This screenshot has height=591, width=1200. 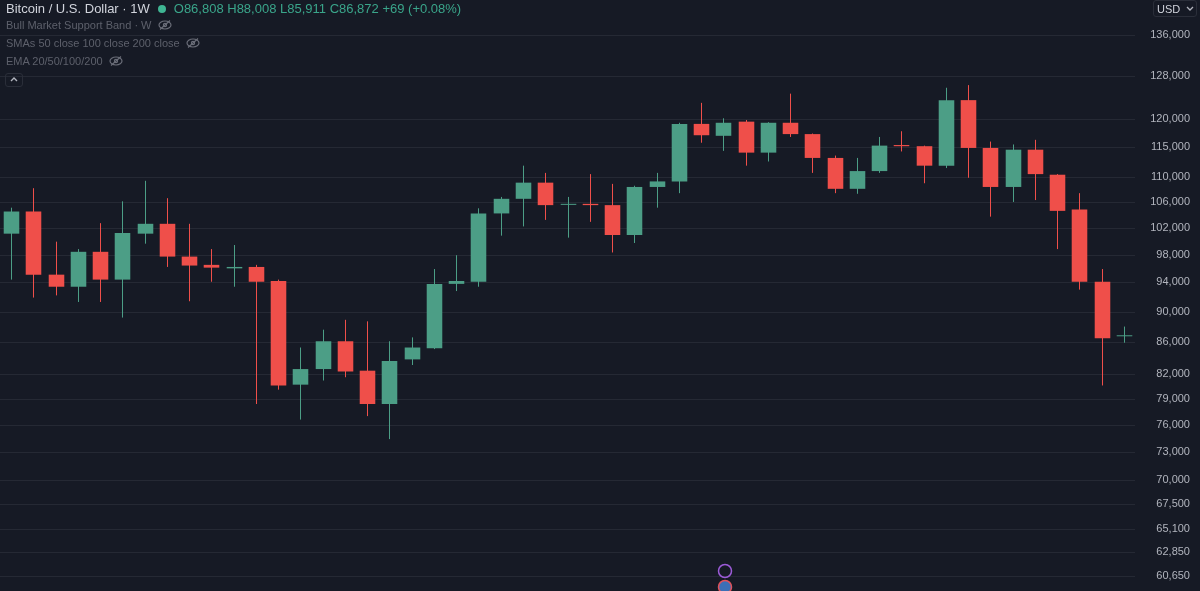 What do you see at coordinates (79, 25) in the screenshot?
I see `text: Bull Market Support Band · W` at bounding box center [79, 25].